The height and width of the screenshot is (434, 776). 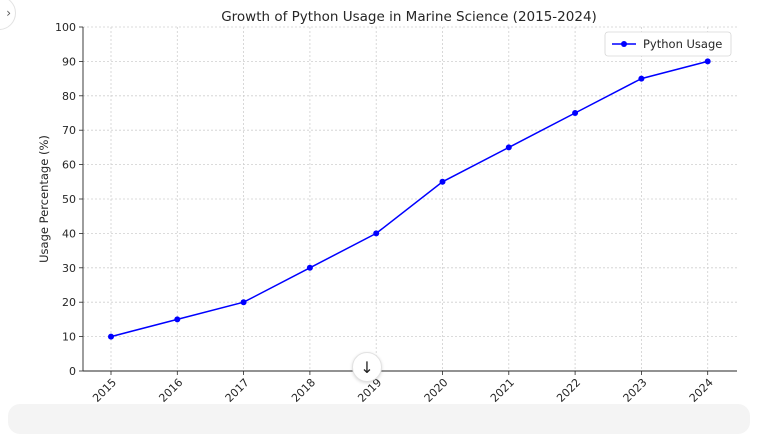 I want to click on x-tick-label: 2015, so click(x=104, y=390).